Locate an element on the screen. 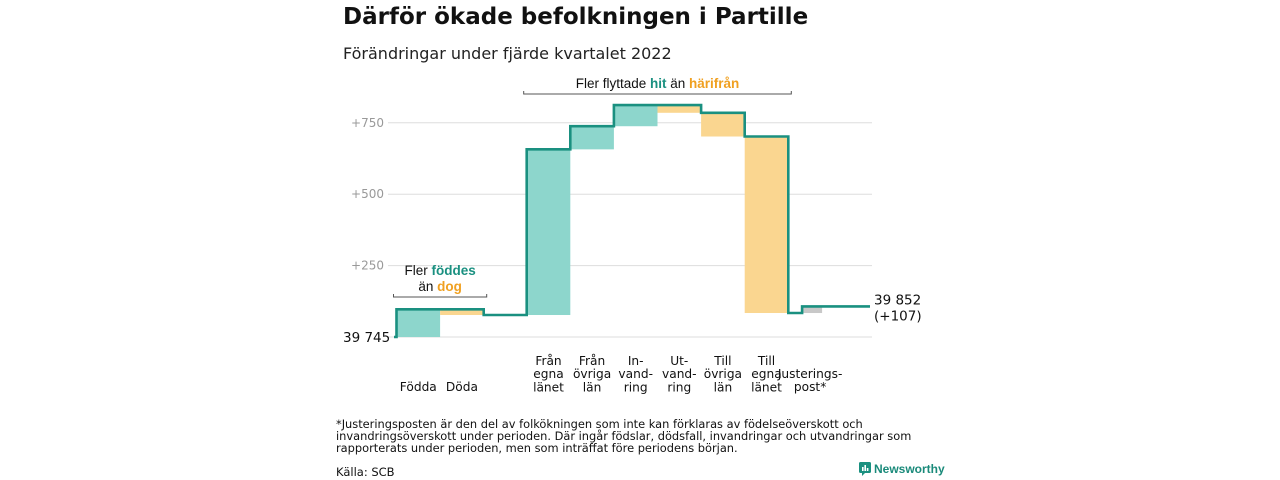 This screenshot has height=480, width=1280. brand-name: Newsworthy is located at coordinates (909, 469).